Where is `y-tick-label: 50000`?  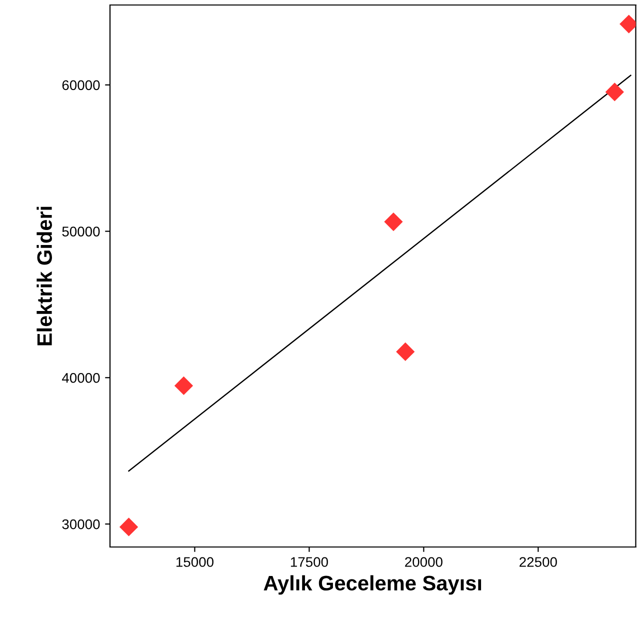 y-tick-label: 50000 is located at coordinates (81, 231).